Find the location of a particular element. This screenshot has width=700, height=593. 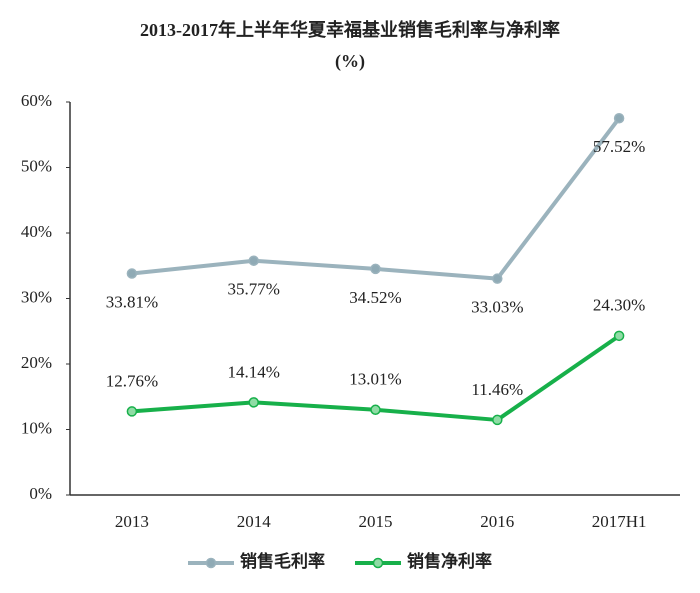

y-tick-label: 60% is located at coordinates (36, 100).